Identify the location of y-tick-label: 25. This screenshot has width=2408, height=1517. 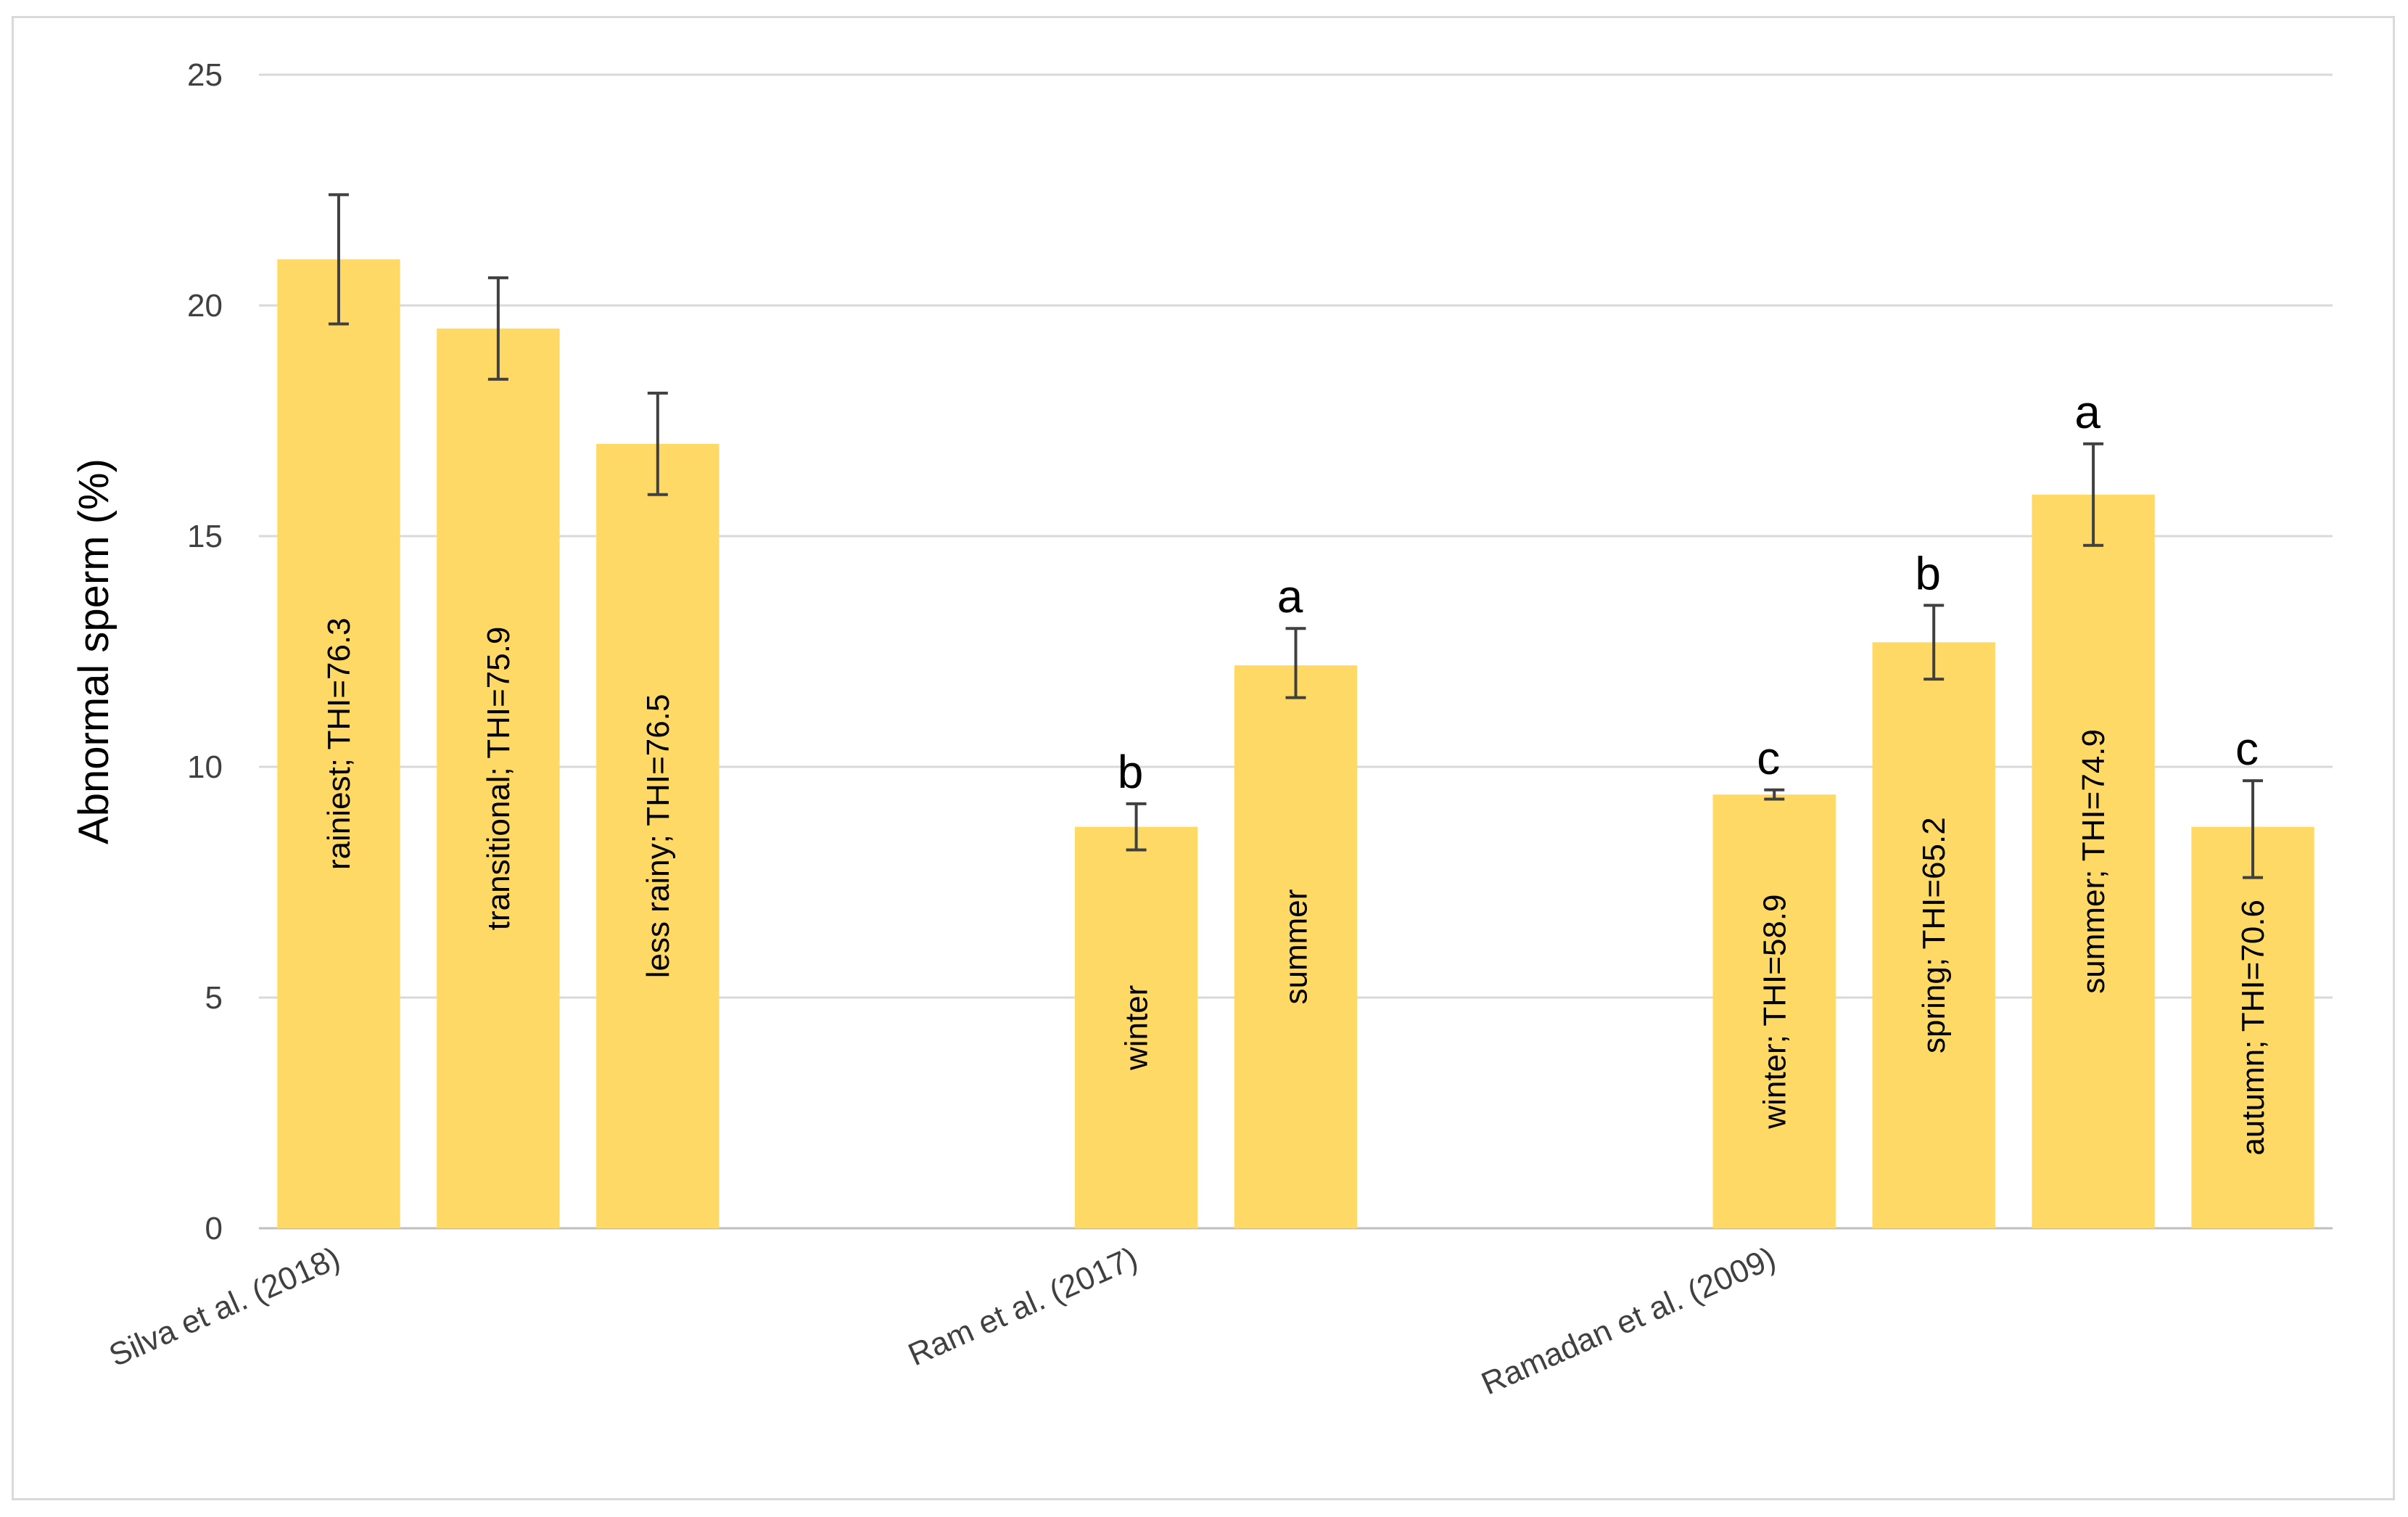
(205, 75).